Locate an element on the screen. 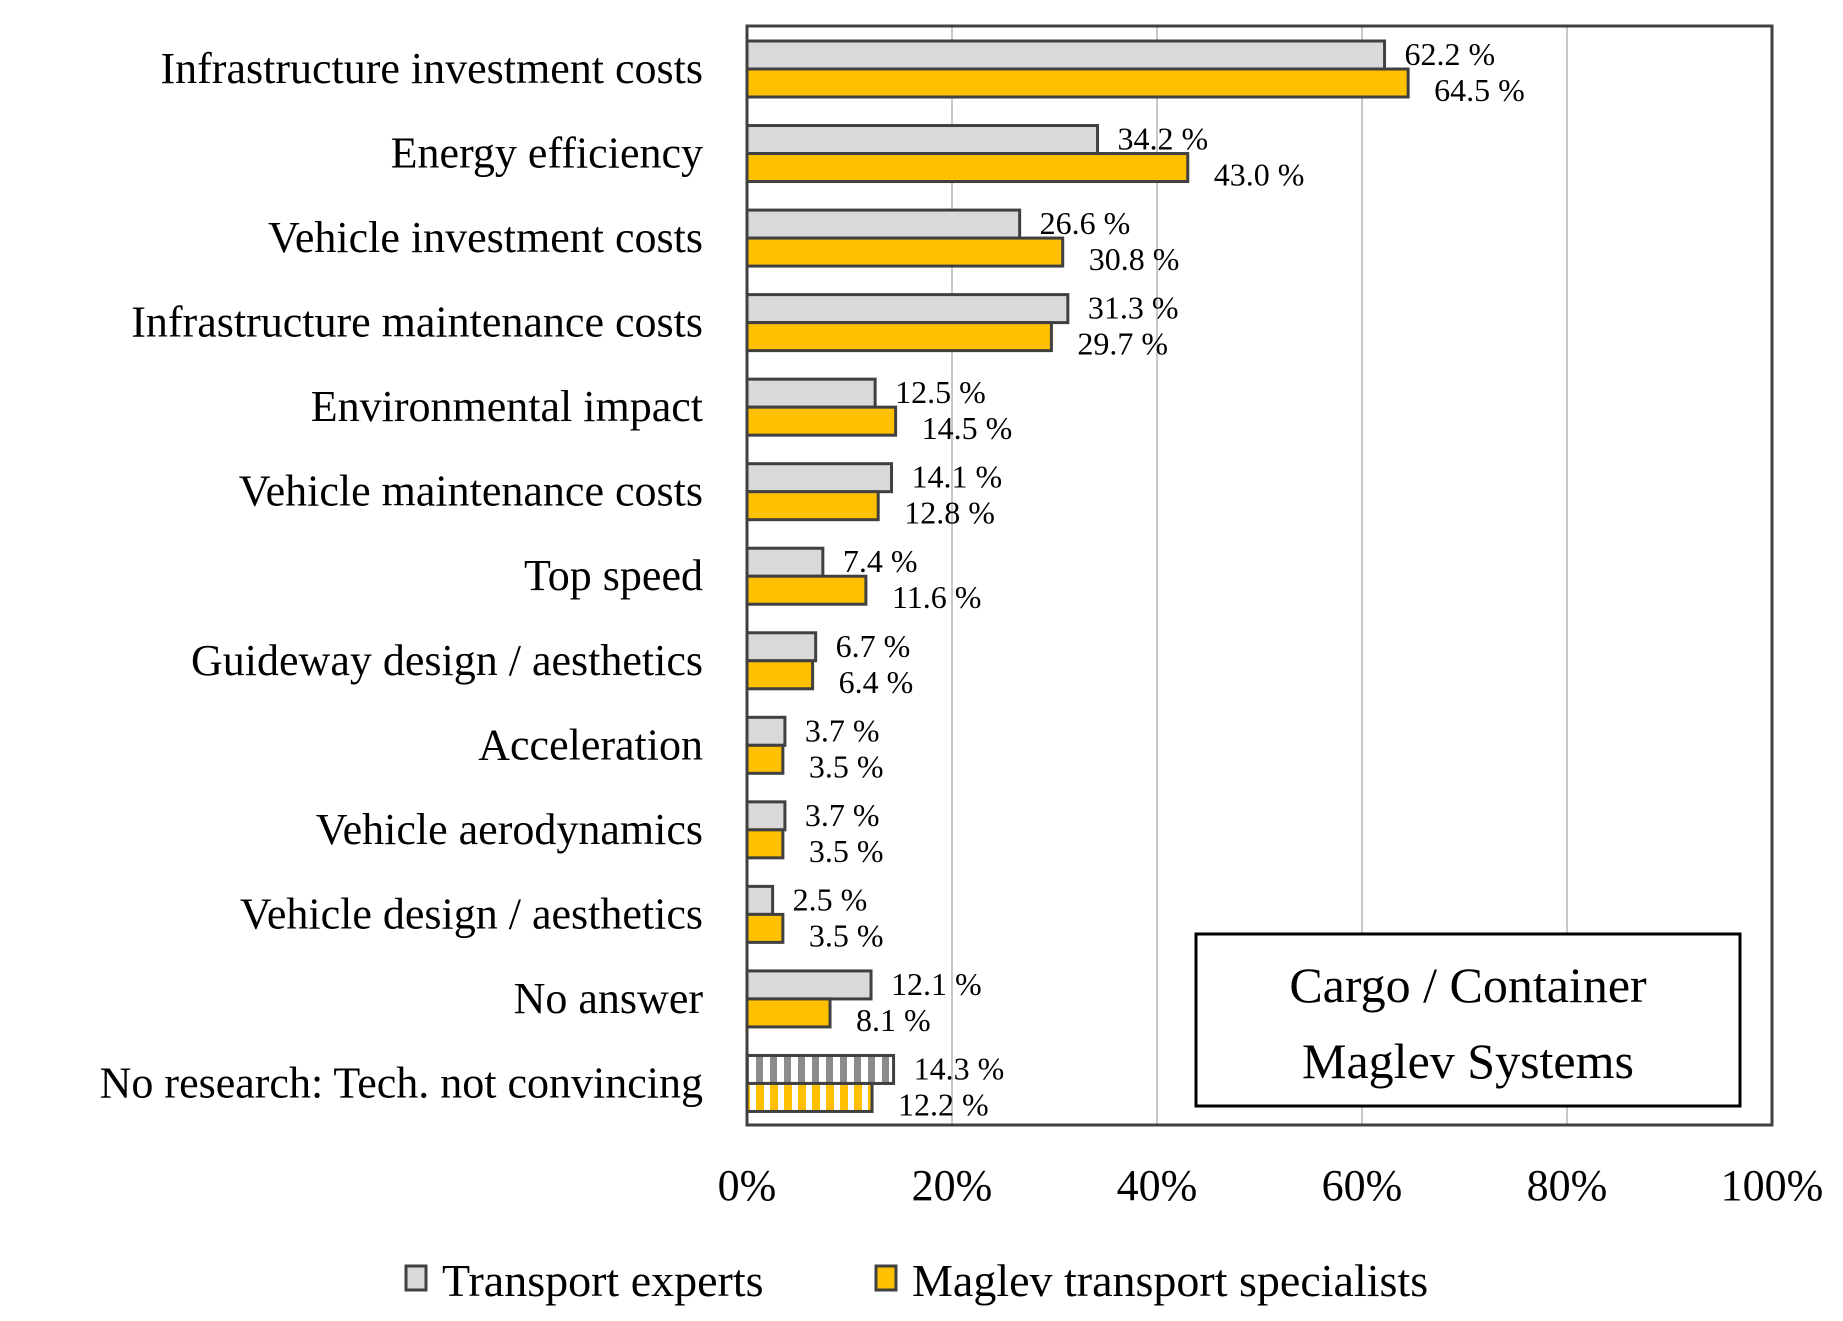 This screenshot has height=1321, width=1843. legend-label: Transport experts is located at coordinates (603, 1280).